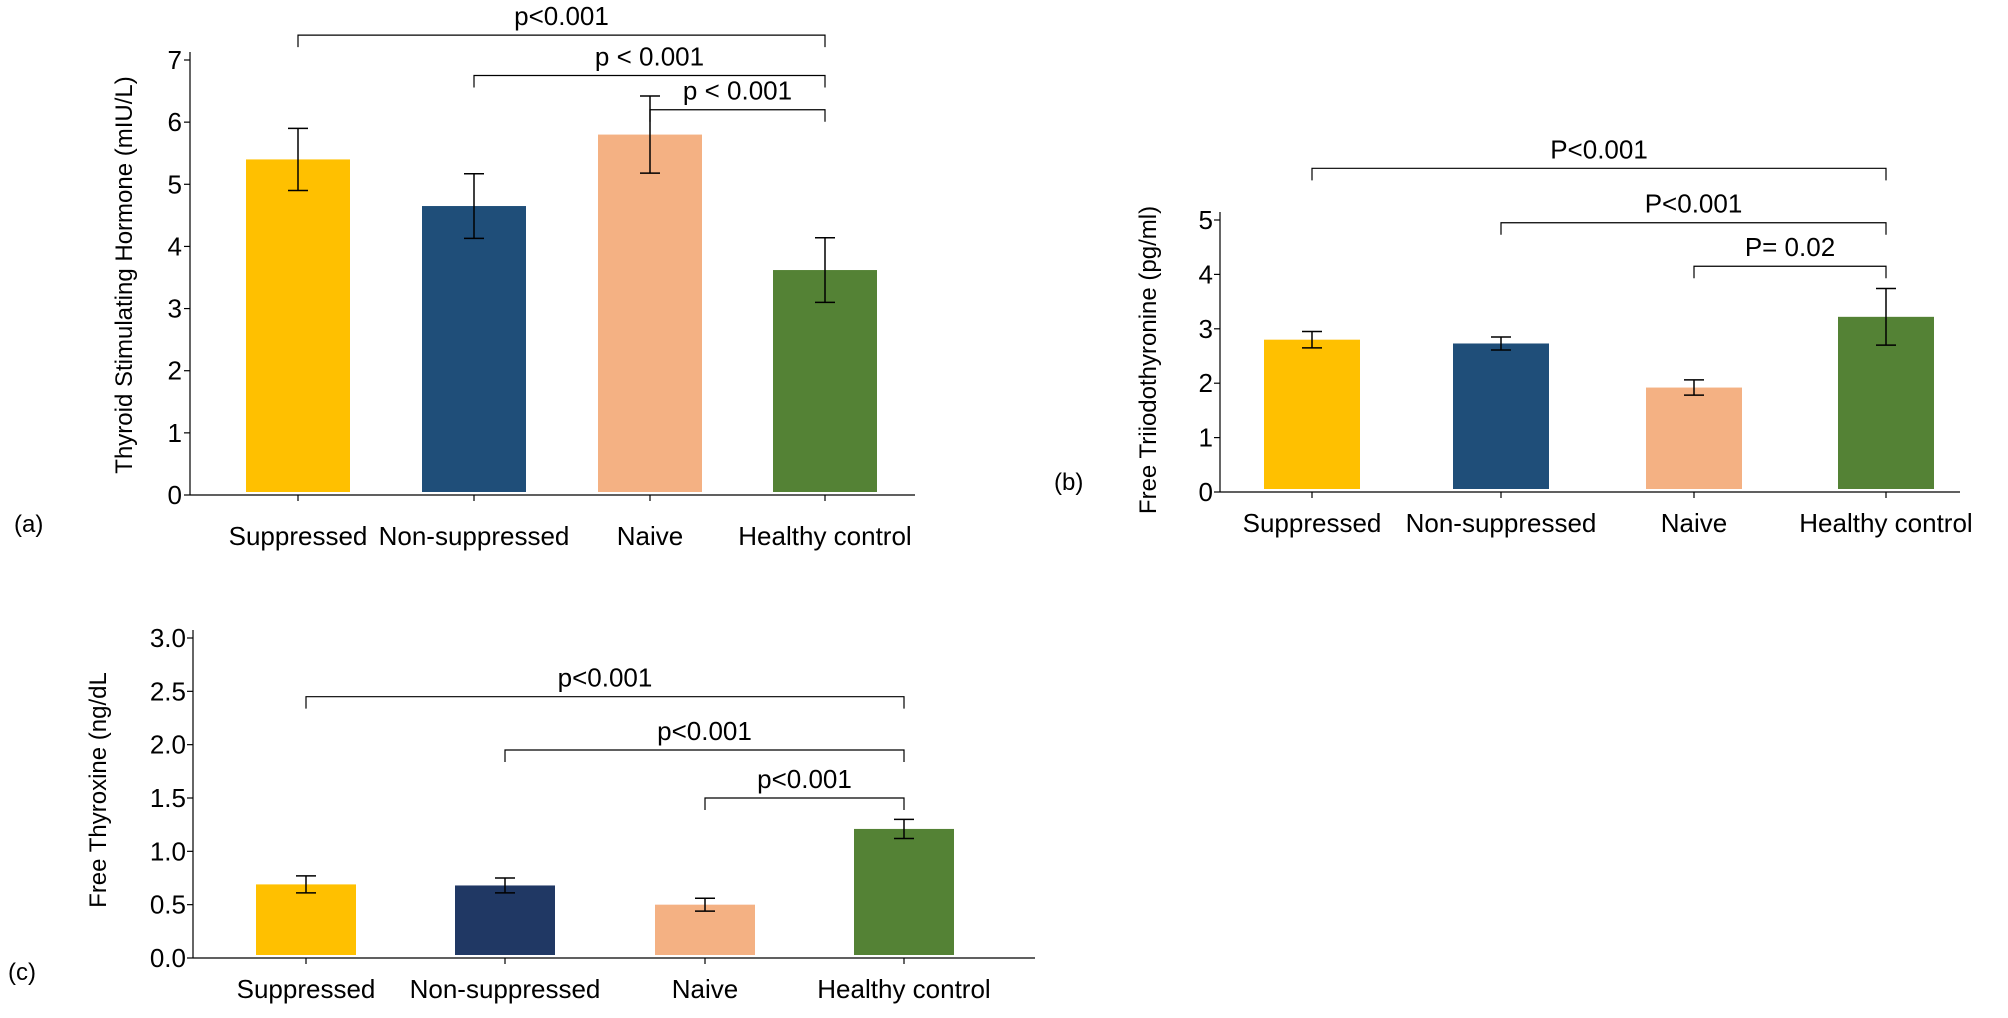 This screenshot has height=1018, width=2008. Describe the element at coordinates (175, 122) in the screenshot. I see `y-tick-label: 6` at that location.